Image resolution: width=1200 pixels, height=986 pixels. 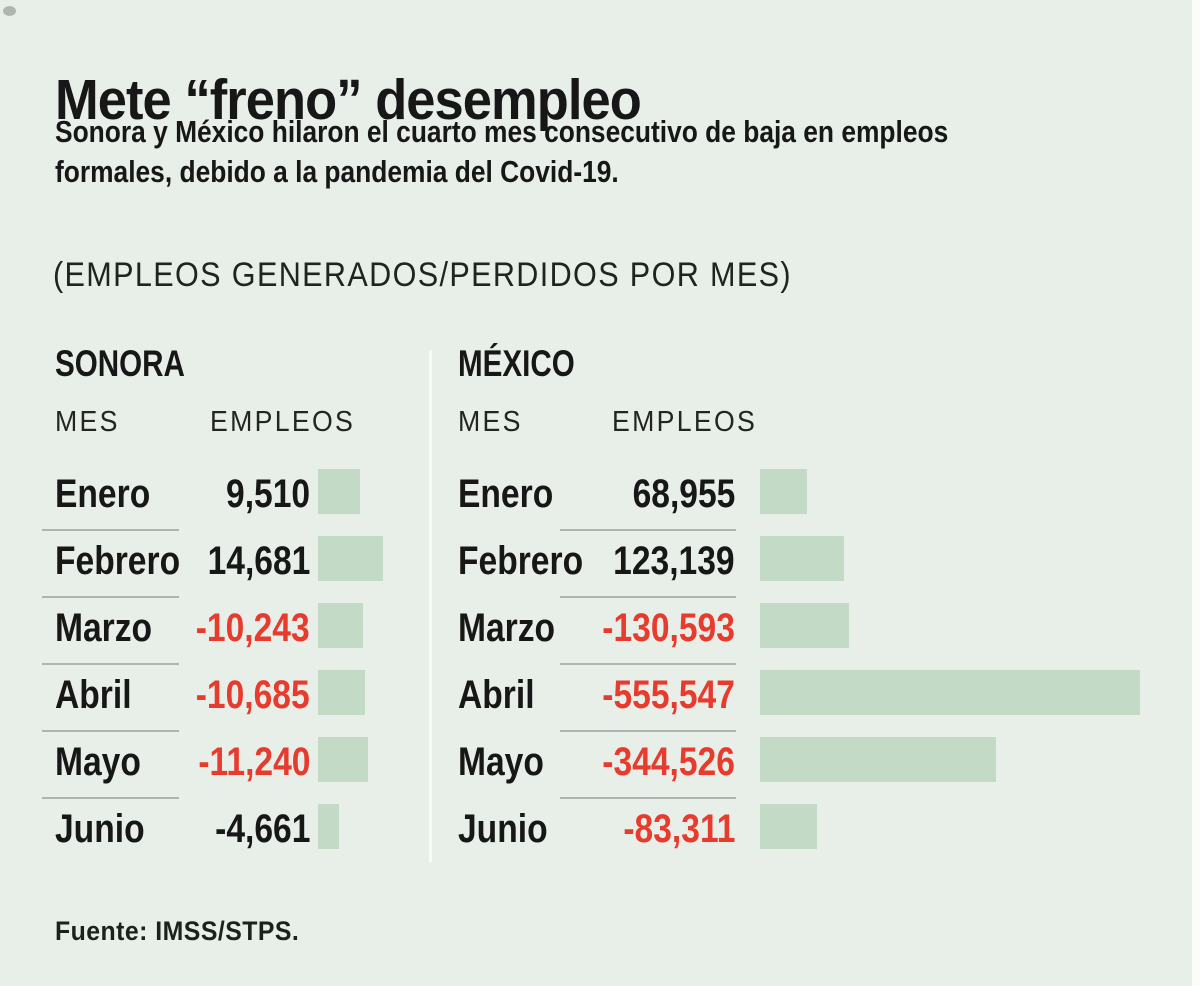 What do you see at coordinates (668, 762) in the screenshot?
I see `empleos-value: -344,526` at bounding box center [668, 762].